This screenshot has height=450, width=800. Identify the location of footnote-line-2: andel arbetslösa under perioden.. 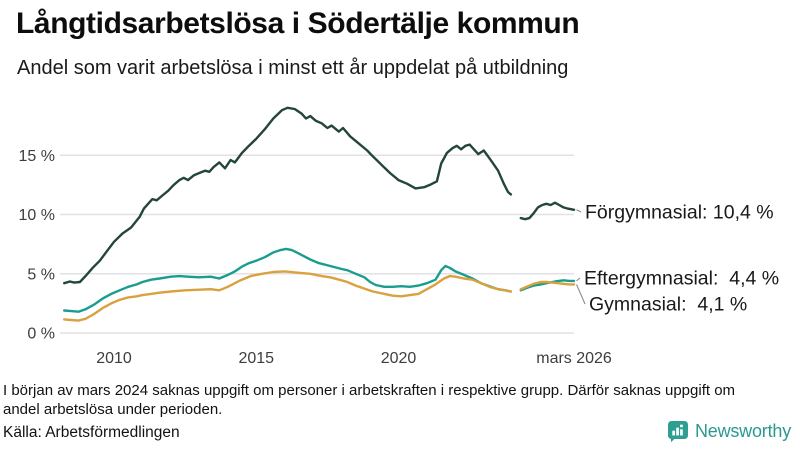
(113, 409).